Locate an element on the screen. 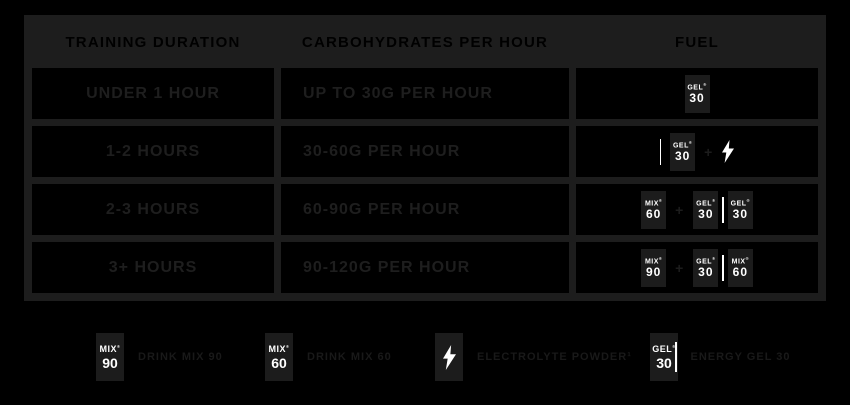 The image size is (850, 405). header-fuel: FUEL is located at coordinates (697, 42).